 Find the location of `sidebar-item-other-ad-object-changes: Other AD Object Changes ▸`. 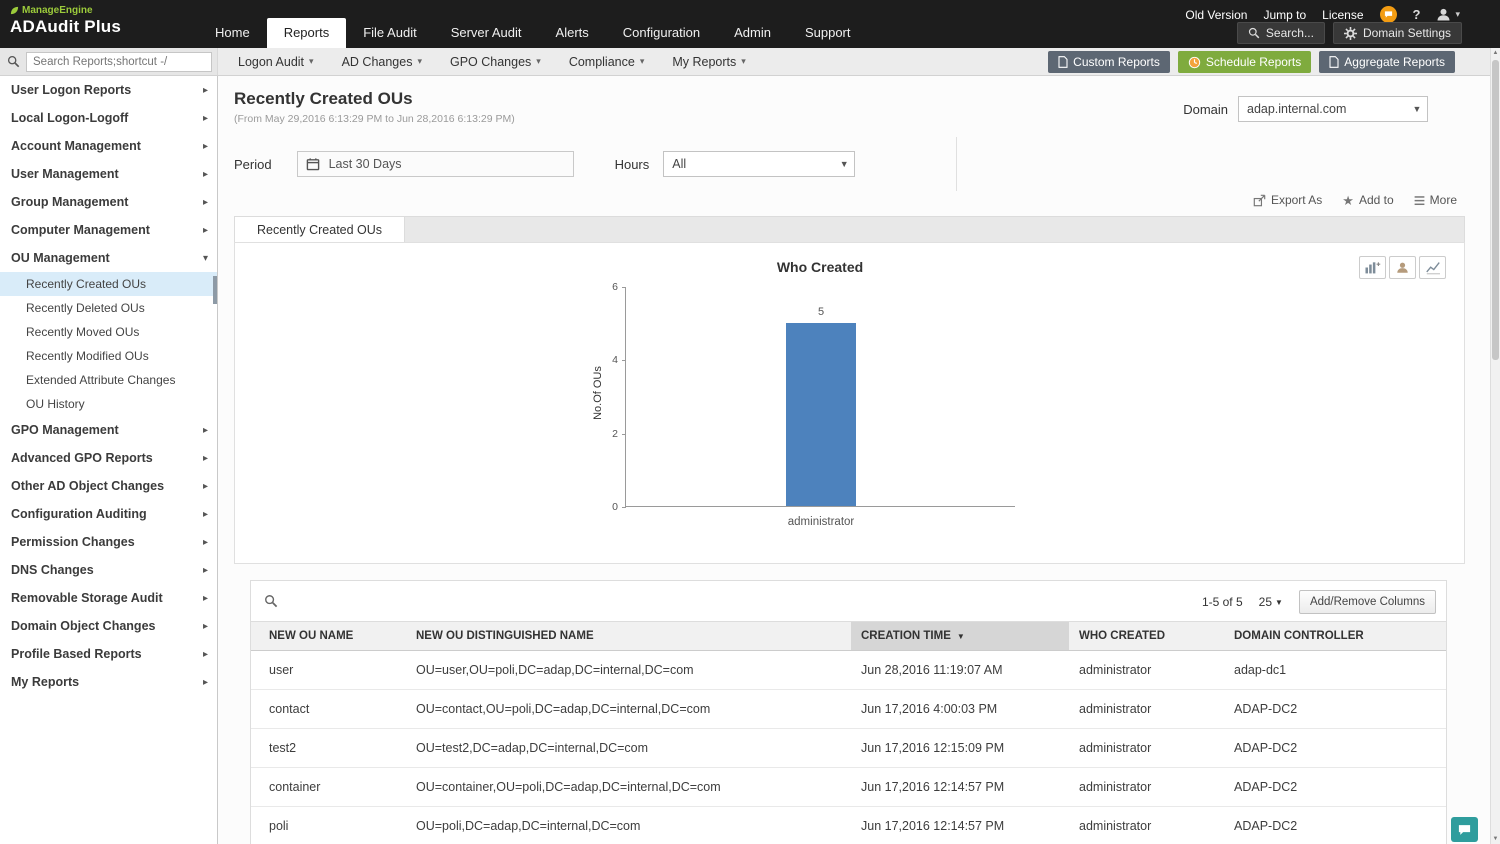

sidebar-item-other-ad-object-changes: Other AD Object Changes ▸ is located at coordinates (108, 486).